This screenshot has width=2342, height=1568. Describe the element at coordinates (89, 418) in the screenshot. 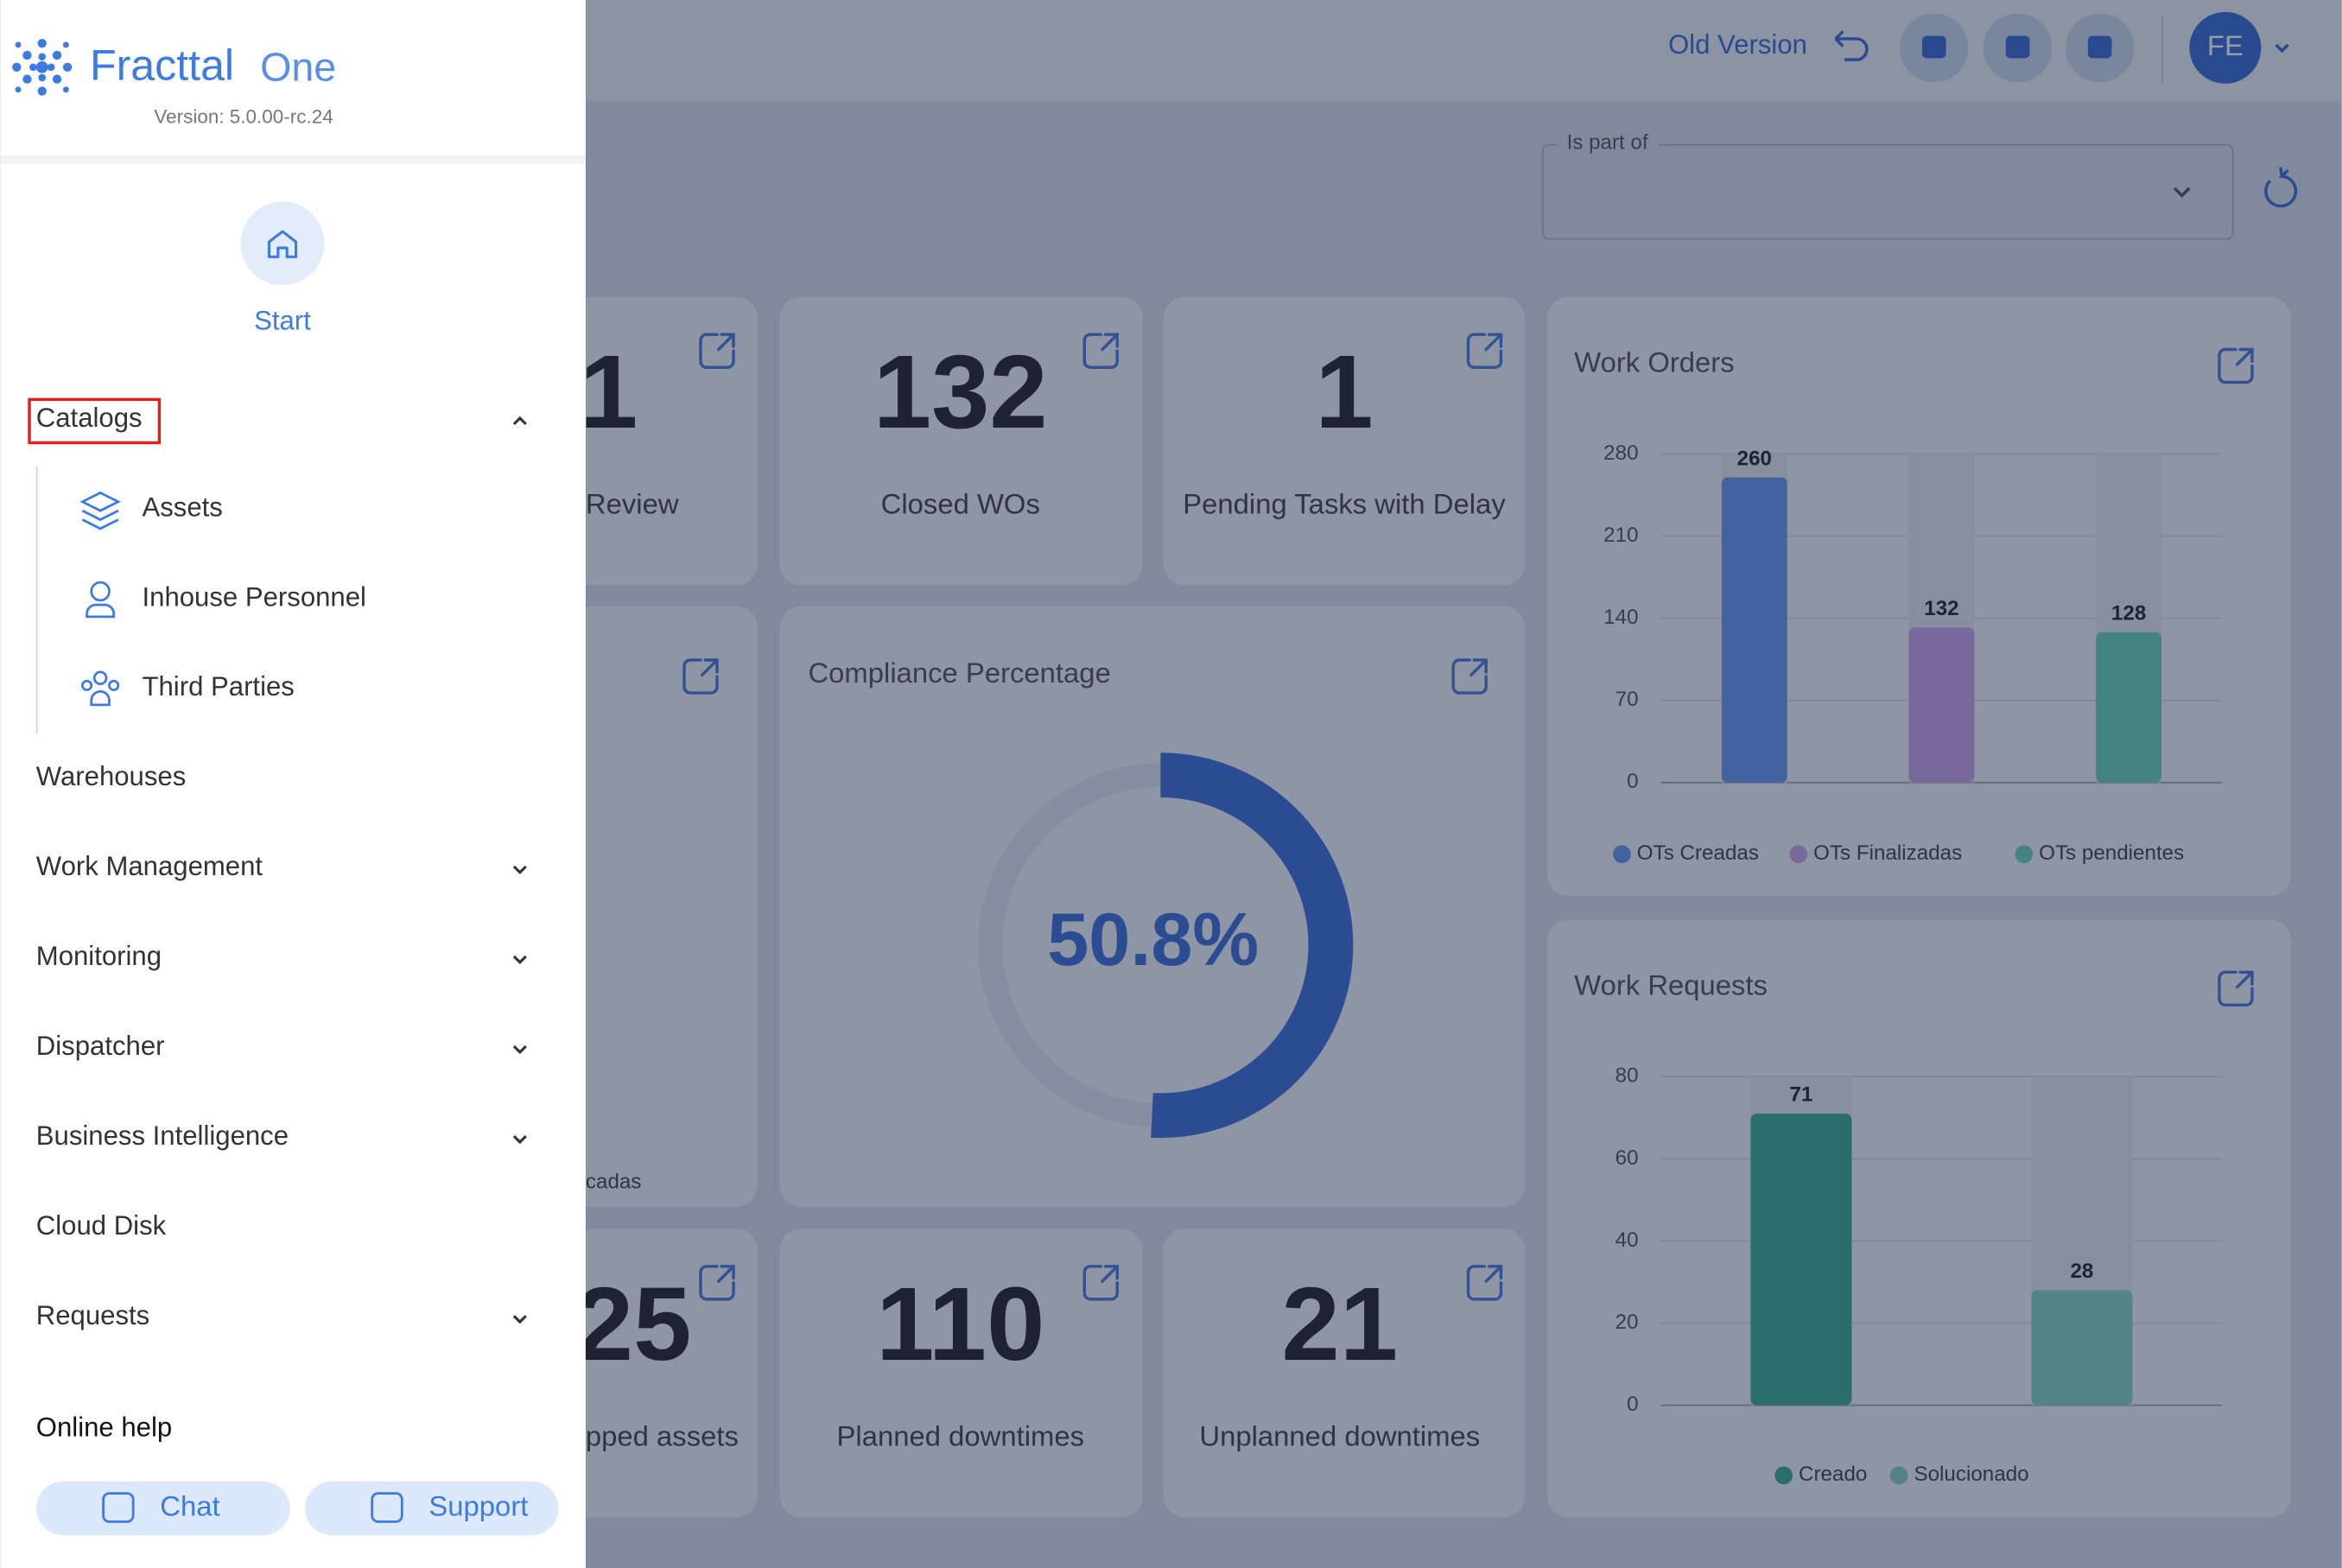

I see `menu-item: Catalogs` at that location.